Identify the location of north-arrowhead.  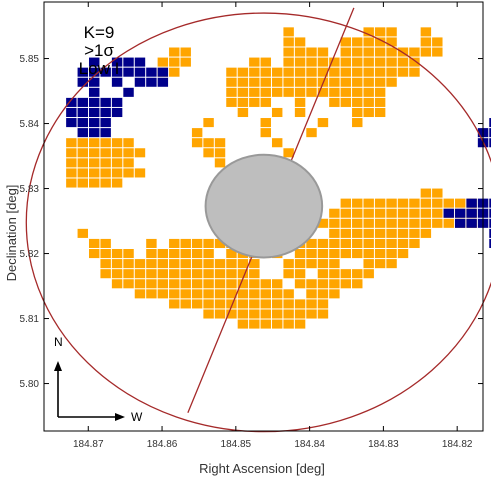
(58, 366).